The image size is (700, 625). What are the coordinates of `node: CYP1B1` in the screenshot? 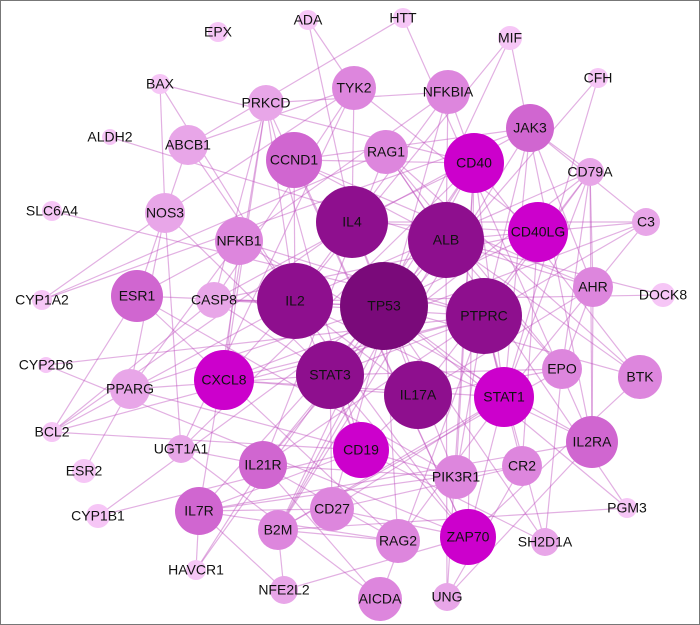 It's located at (98, 516).